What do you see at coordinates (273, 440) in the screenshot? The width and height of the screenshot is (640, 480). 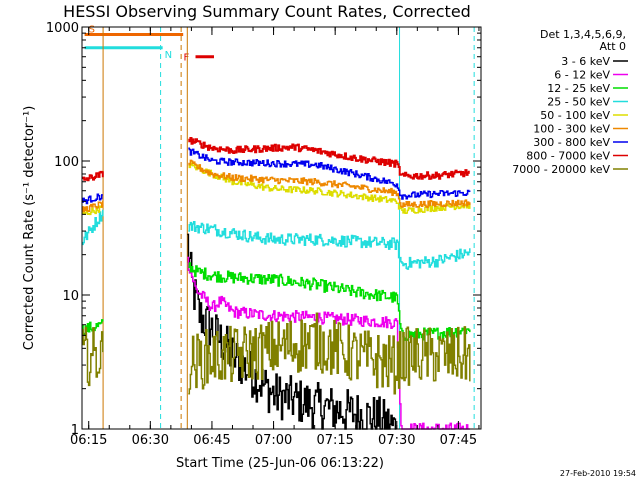 I see `x-tick-label: 07:00` at bounding box center [273, 440].